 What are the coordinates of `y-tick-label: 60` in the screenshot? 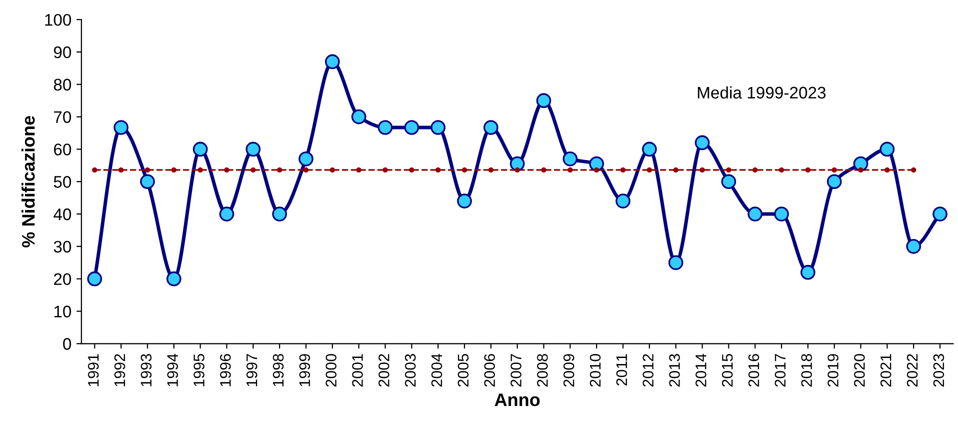 It's located at (63, 150).